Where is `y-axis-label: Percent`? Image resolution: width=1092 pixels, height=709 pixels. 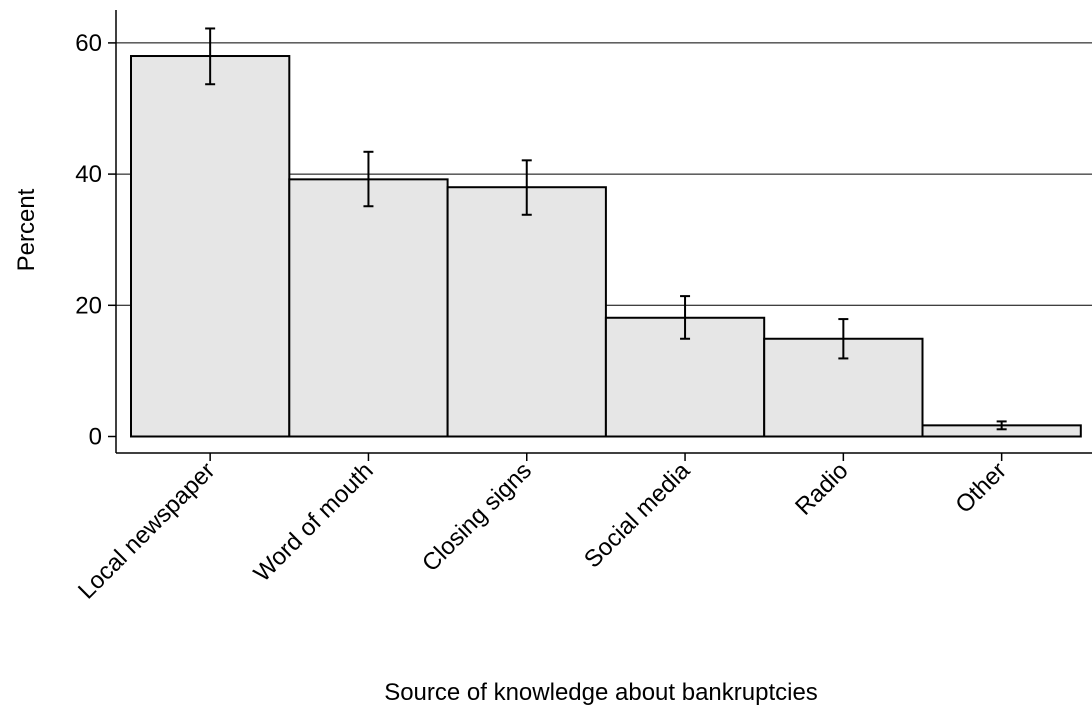 y-axis-label: Percent is located at coordinates (26, 229).